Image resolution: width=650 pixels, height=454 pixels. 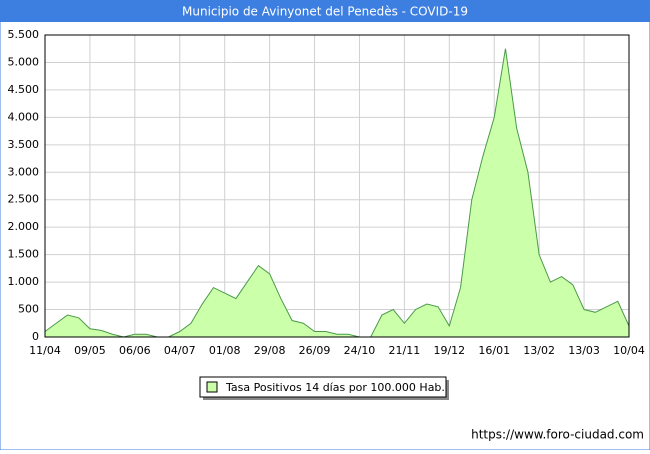 What do you see at coordinates (557, 435) in the screenshot?
I see `source: https://www.foro-ciudad.com` at bounding box center [557, 435].